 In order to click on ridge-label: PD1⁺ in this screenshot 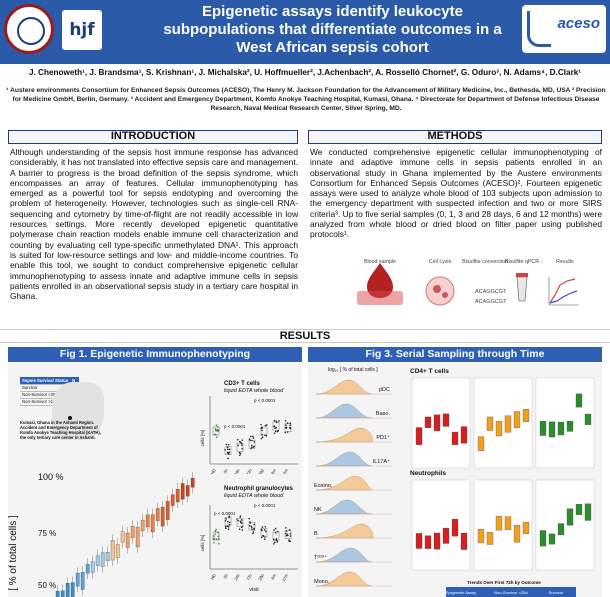, I will do `click(383, 437)`.